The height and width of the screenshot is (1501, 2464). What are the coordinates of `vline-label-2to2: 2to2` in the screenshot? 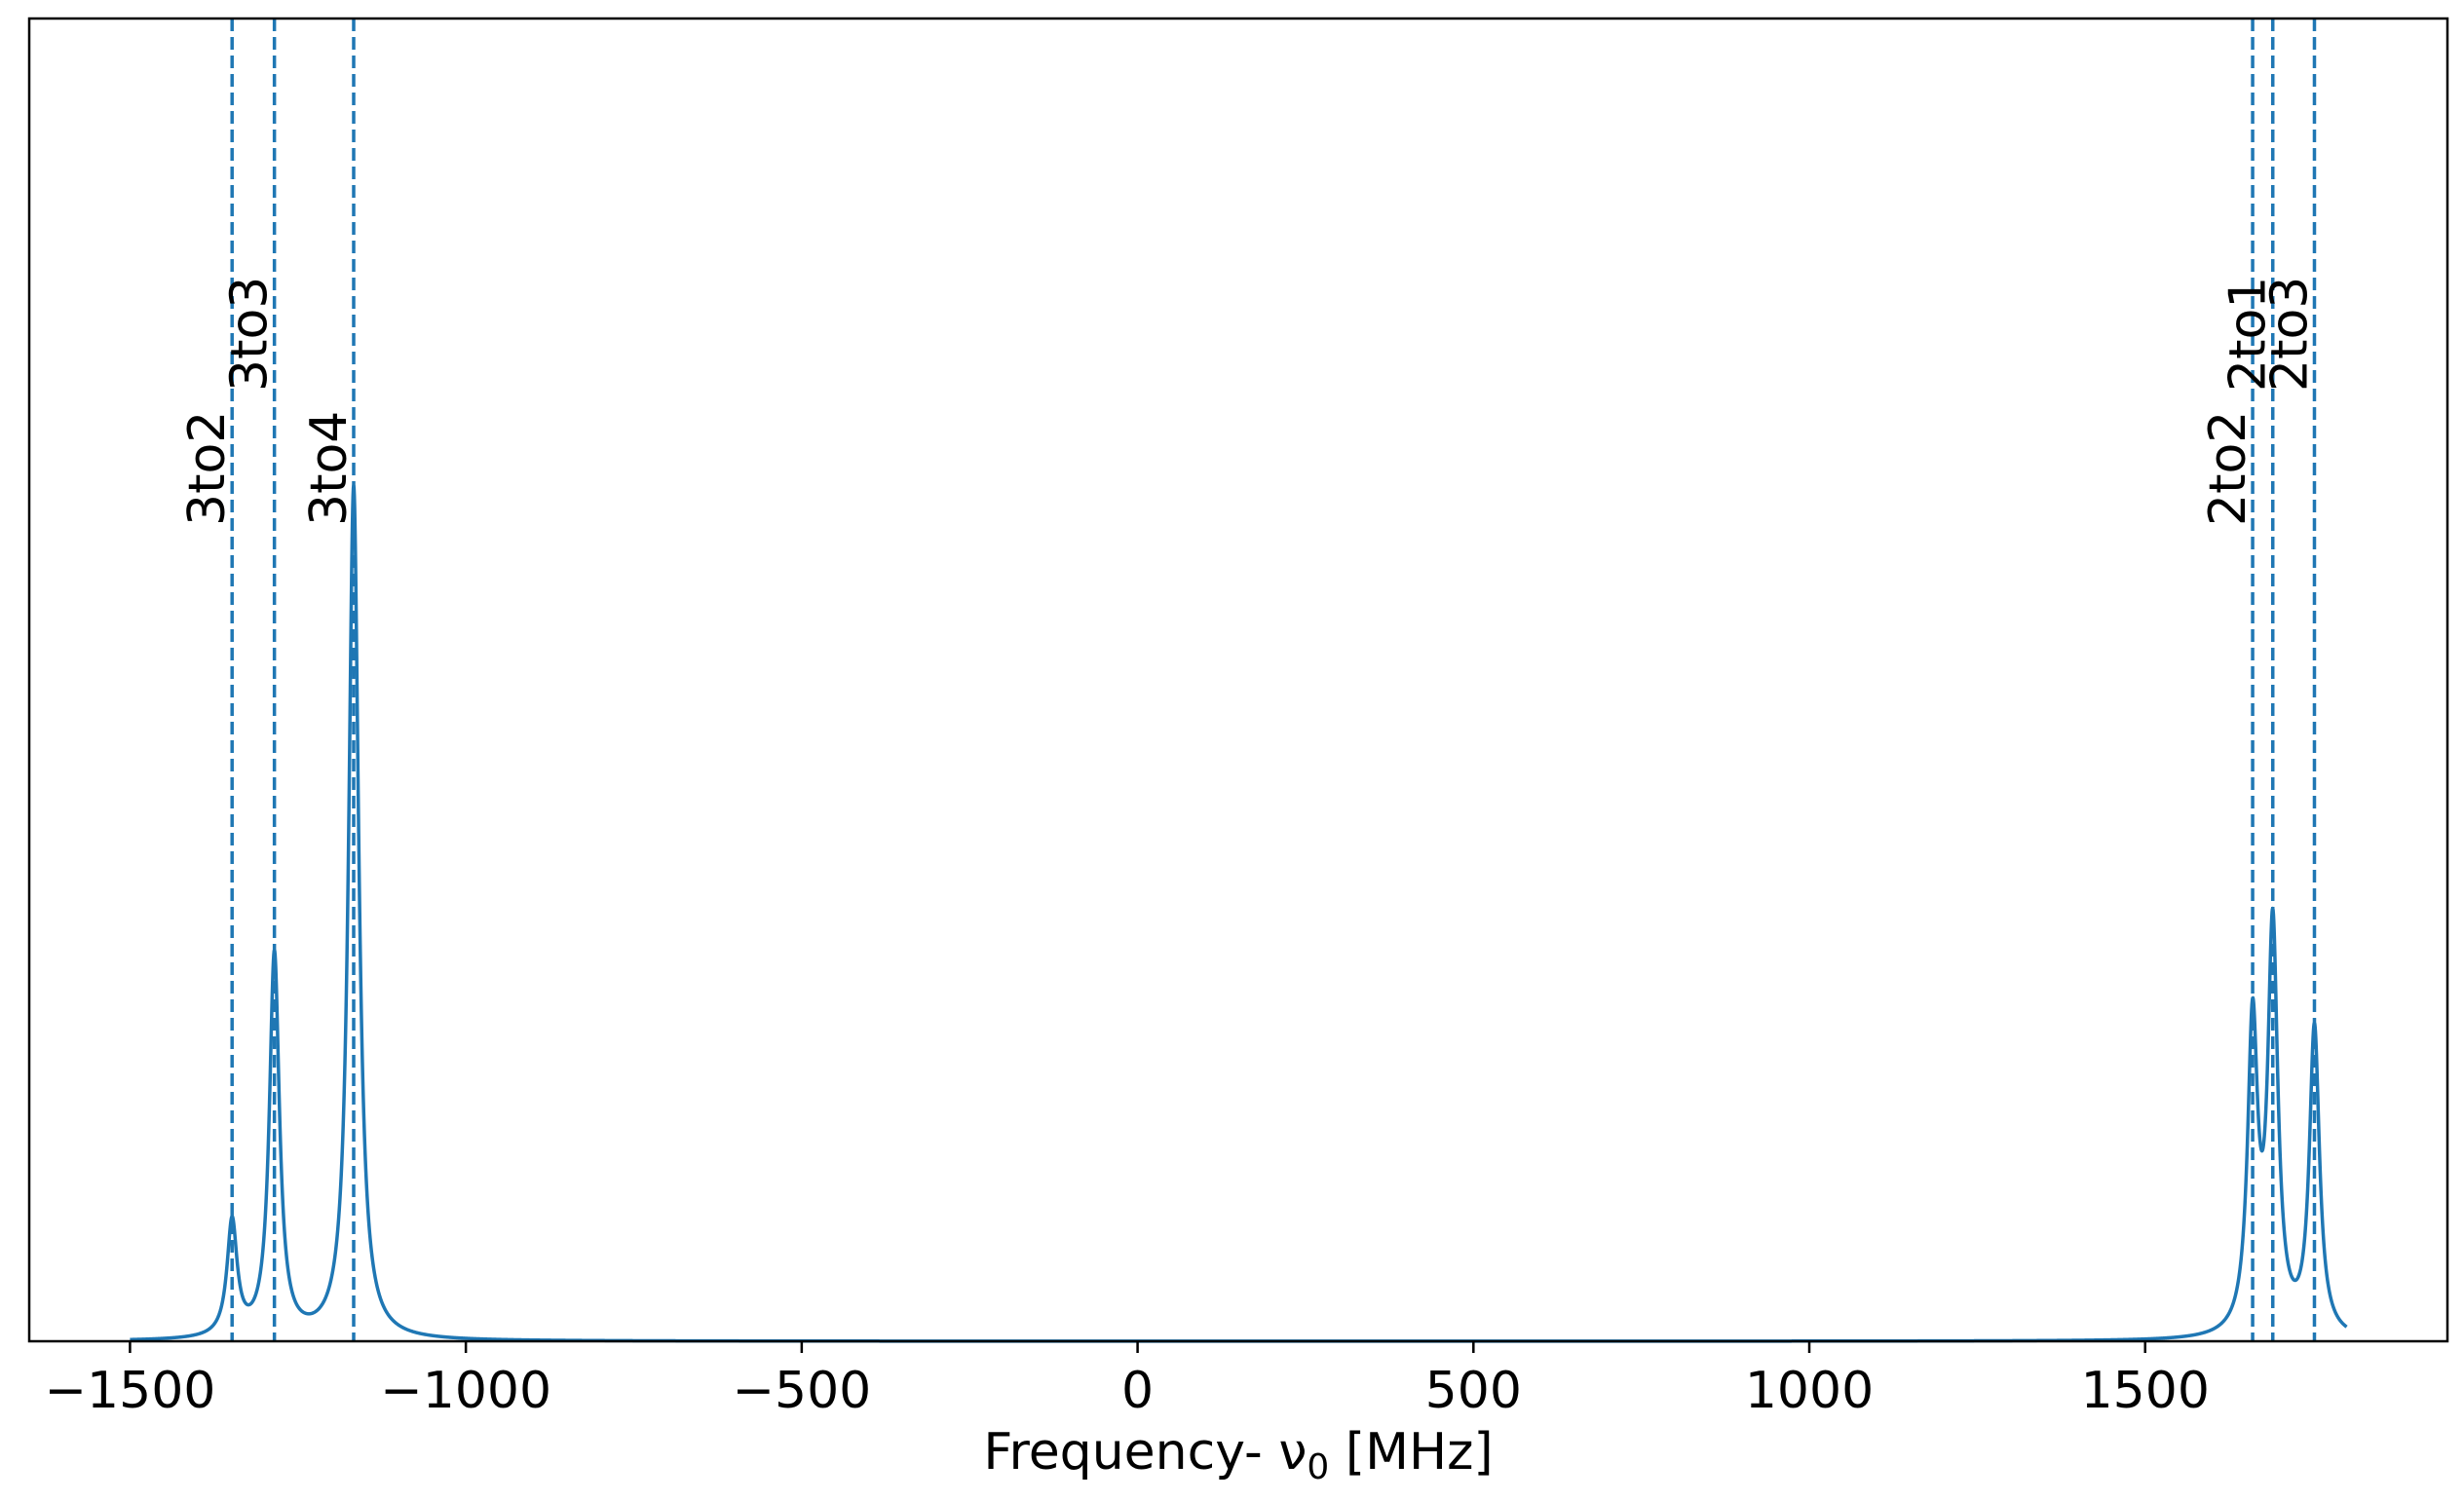 It's located at (2228, 468).